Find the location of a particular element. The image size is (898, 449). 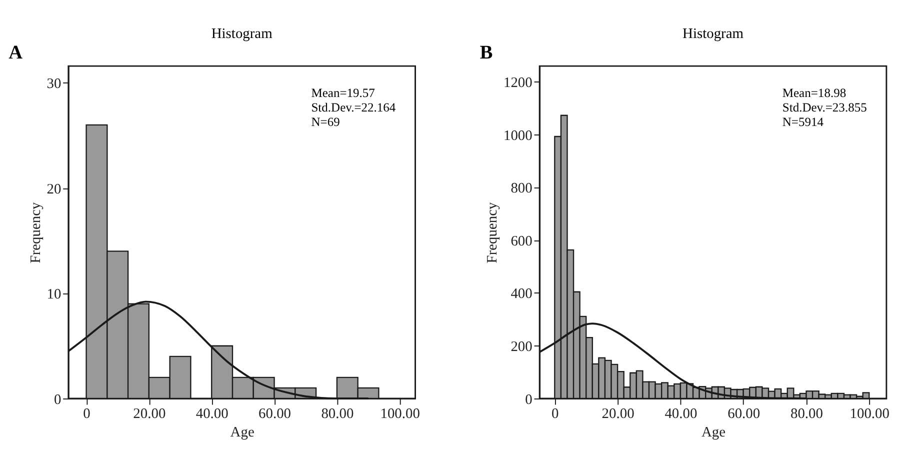

annotation: Mean=19.57 is located at coordinates (343, 93).